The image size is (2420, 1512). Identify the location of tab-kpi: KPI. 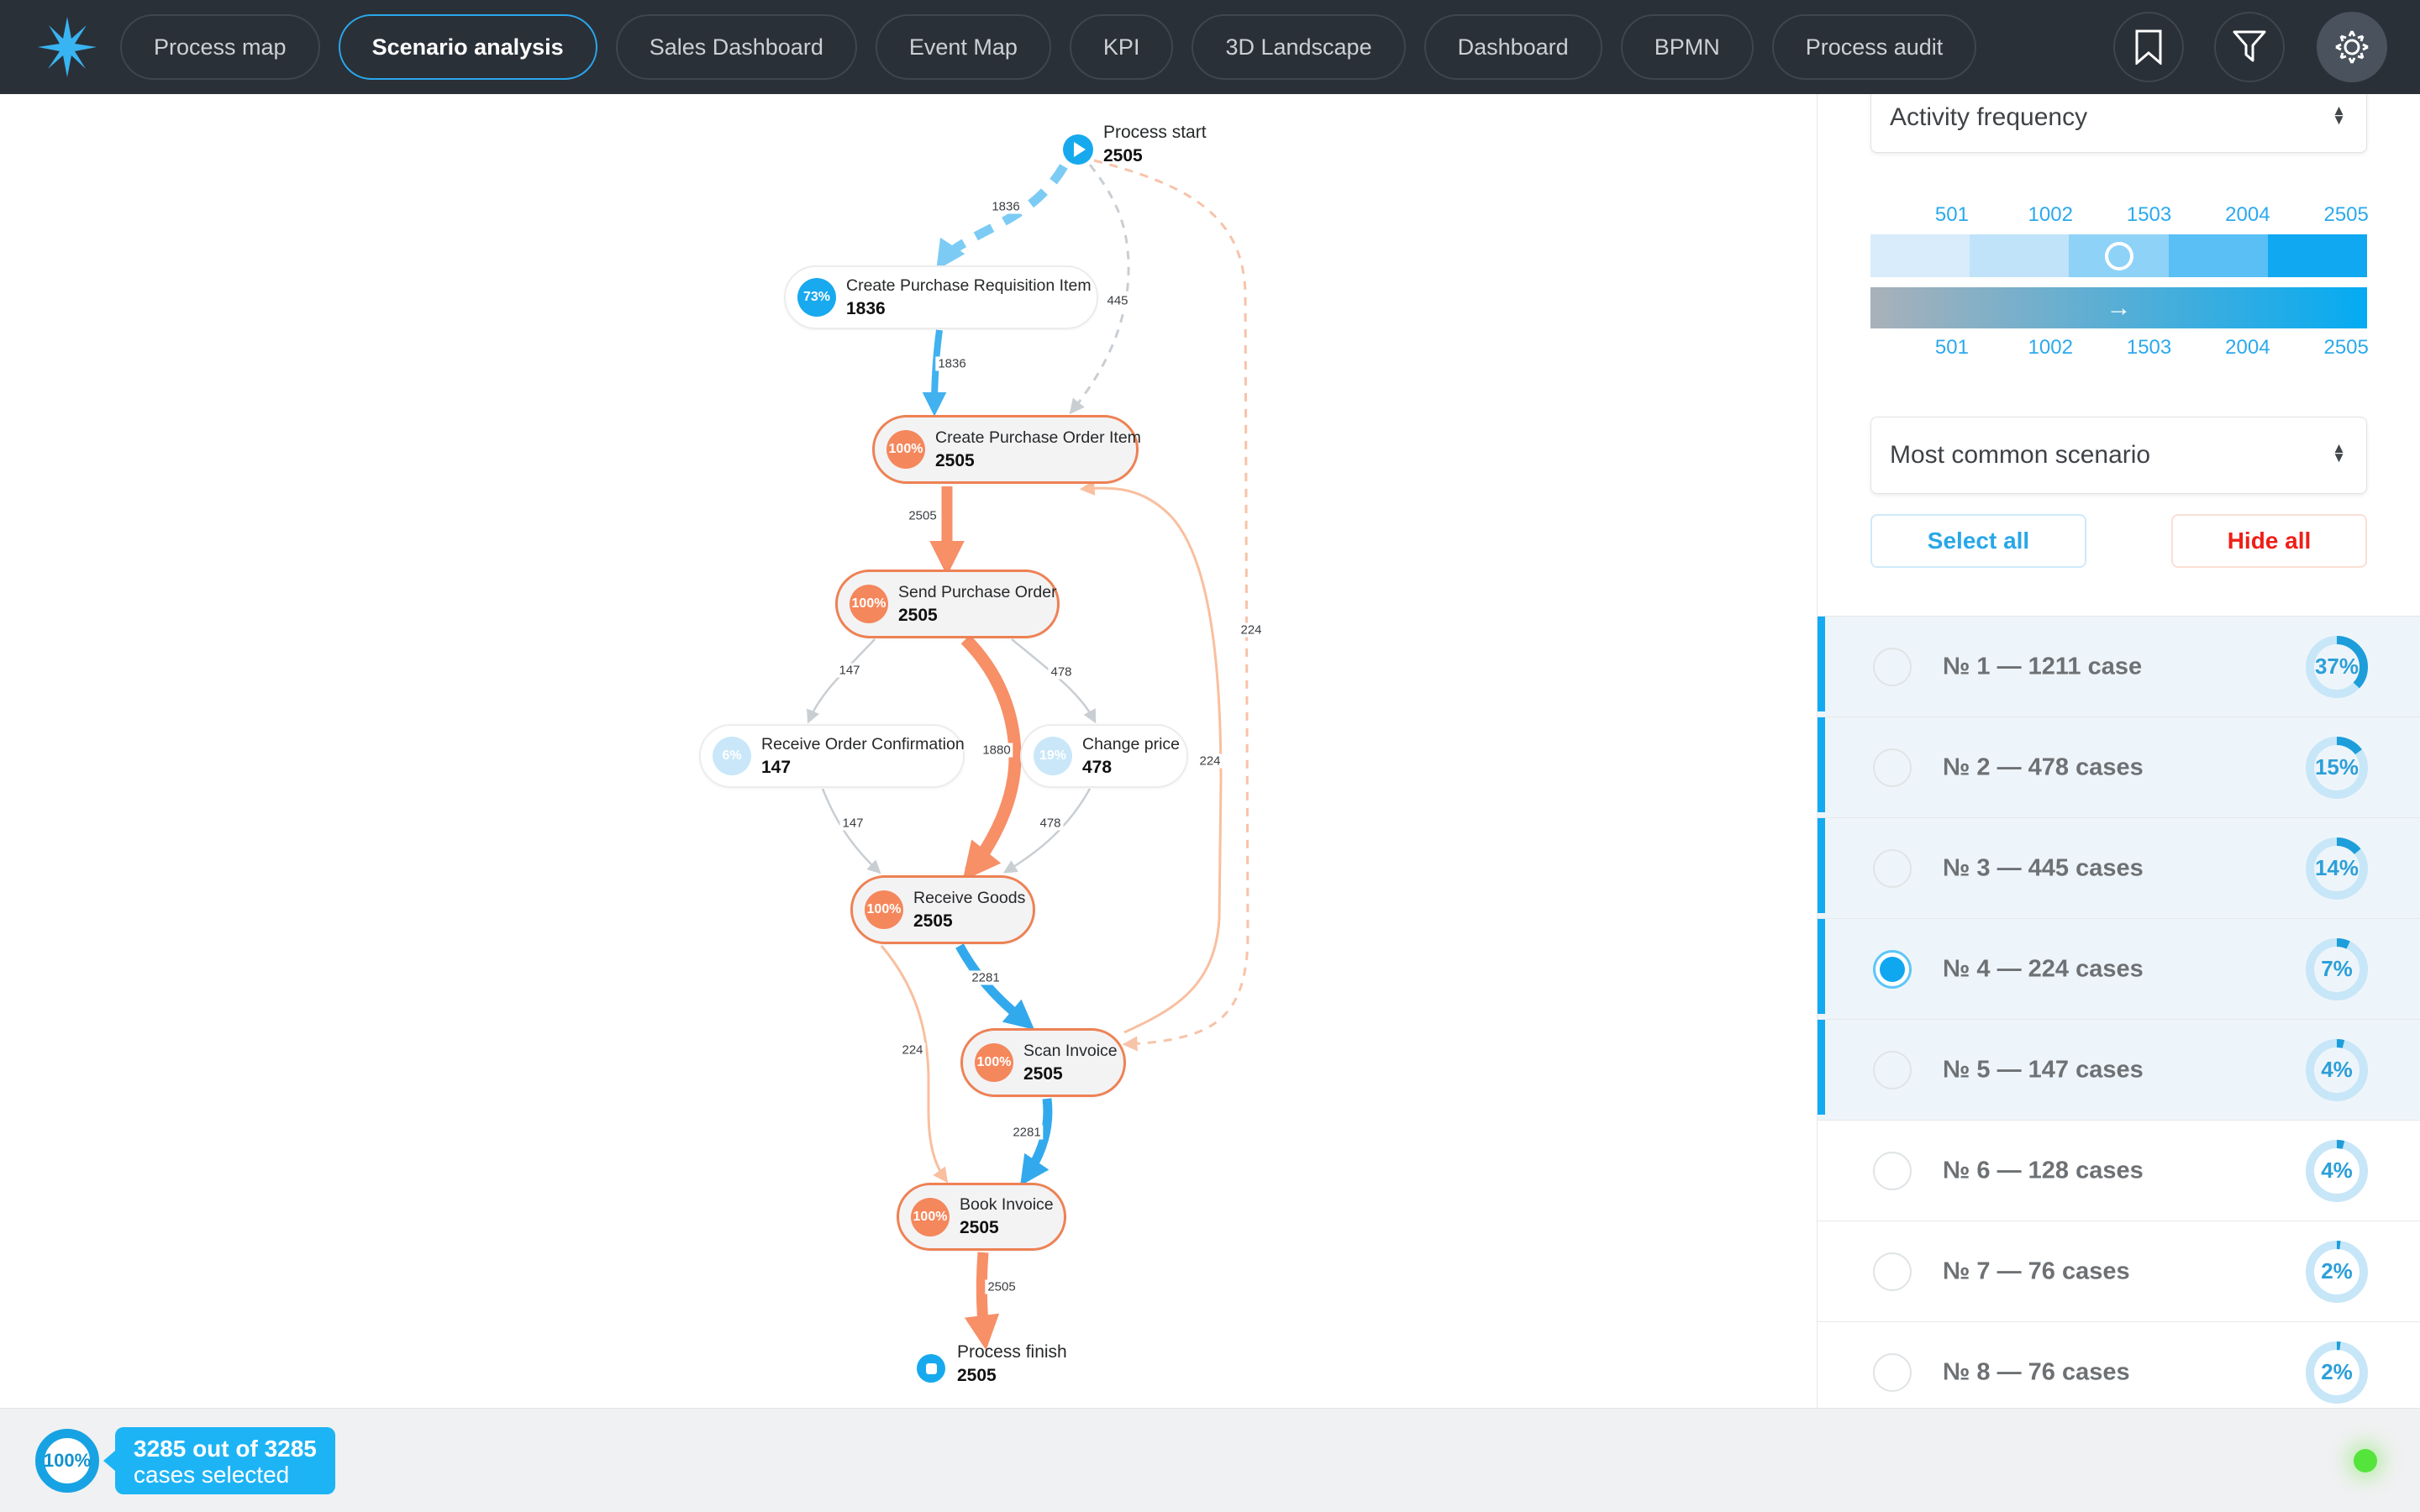
(1121, 47).